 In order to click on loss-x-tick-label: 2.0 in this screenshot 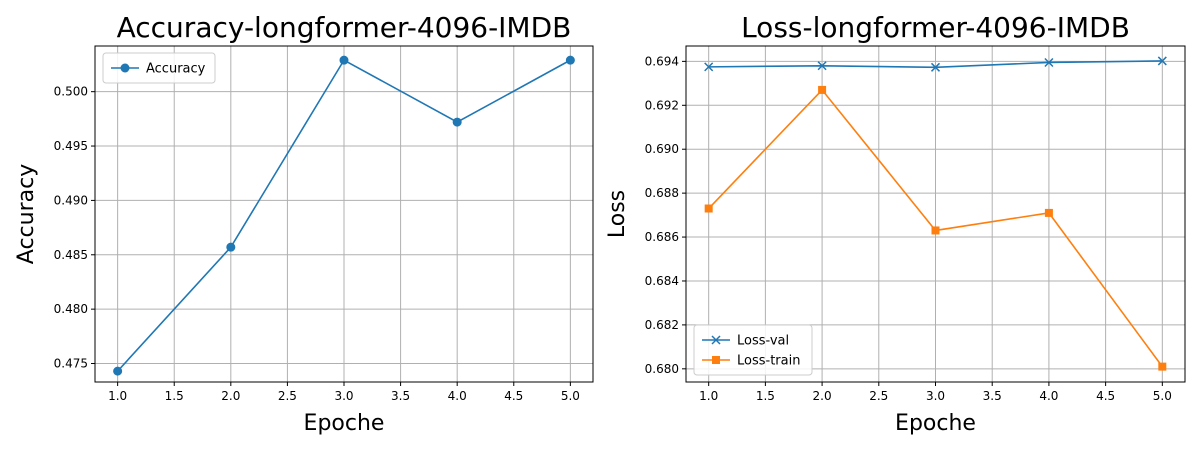, I will do `click(822, 396)`.